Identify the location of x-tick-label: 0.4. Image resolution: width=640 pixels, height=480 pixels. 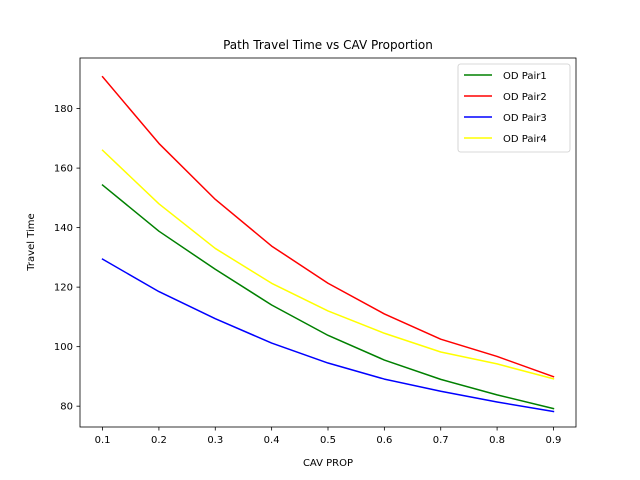
(272, 440).